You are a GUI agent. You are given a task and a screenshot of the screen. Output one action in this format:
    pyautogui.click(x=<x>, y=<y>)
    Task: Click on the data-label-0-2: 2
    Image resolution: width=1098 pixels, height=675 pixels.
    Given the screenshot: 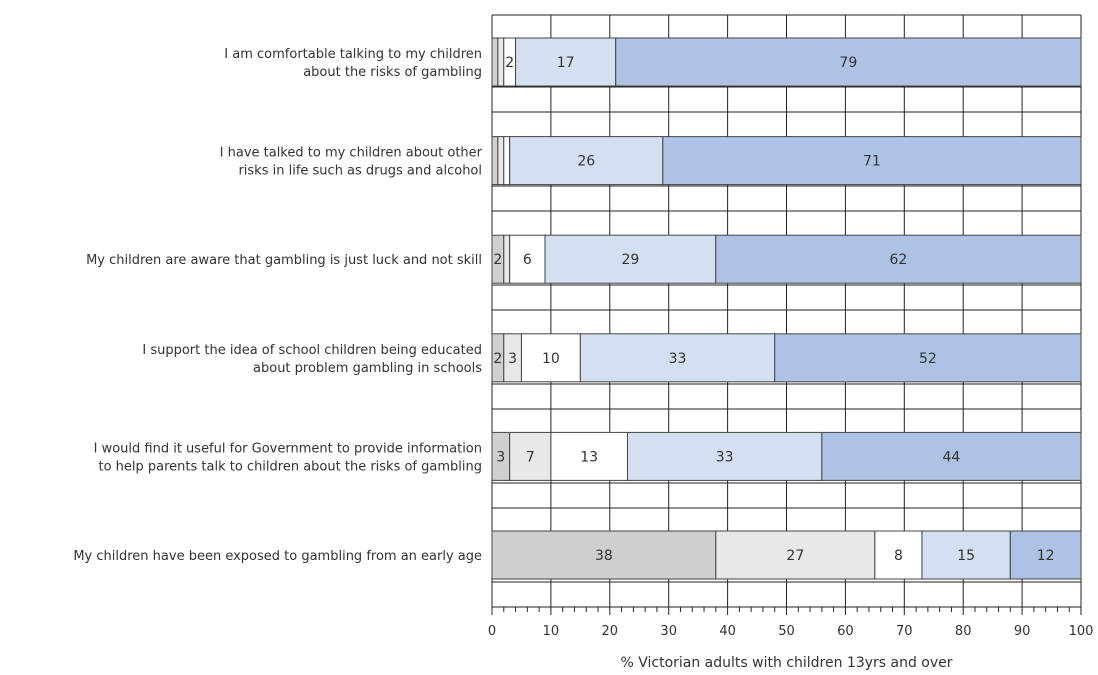 What is the action you would take?
    pyautogui.click(x=509, y=63)
    